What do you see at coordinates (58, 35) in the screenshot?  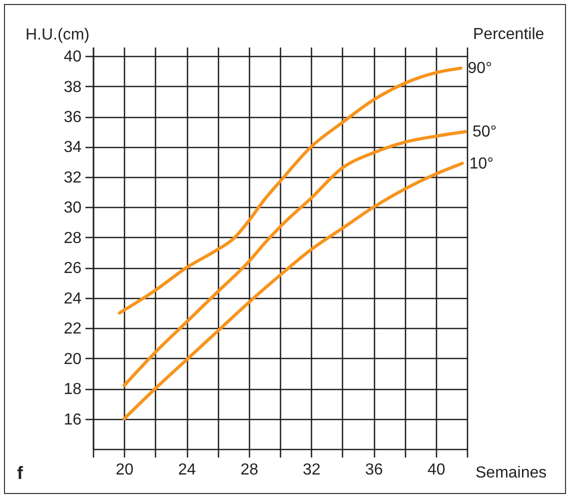 I see `y-axis-title: H.U.(cm)` at bounding box center [58, 35].